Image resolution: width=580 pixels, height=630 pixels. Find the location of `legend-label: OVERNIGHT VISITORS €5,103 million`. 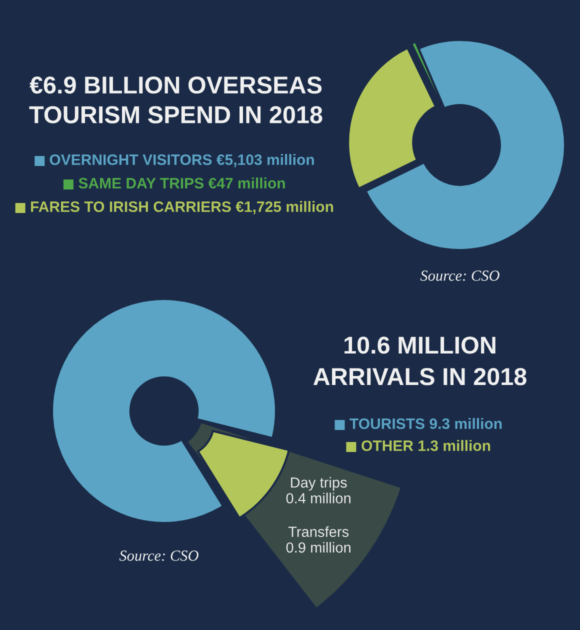

legend-label: OVERNIGHT VISITORS €5,103 million is located at coordinates (182, 161).